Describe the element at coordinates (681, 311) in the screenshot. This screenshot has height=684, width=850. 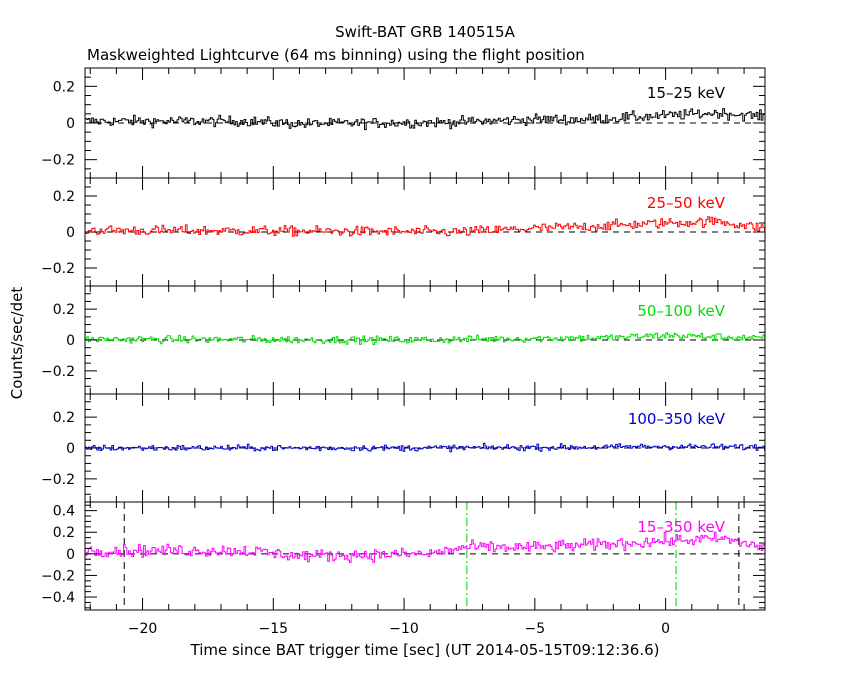
I see `band-label: 50–100 keV` at that location.